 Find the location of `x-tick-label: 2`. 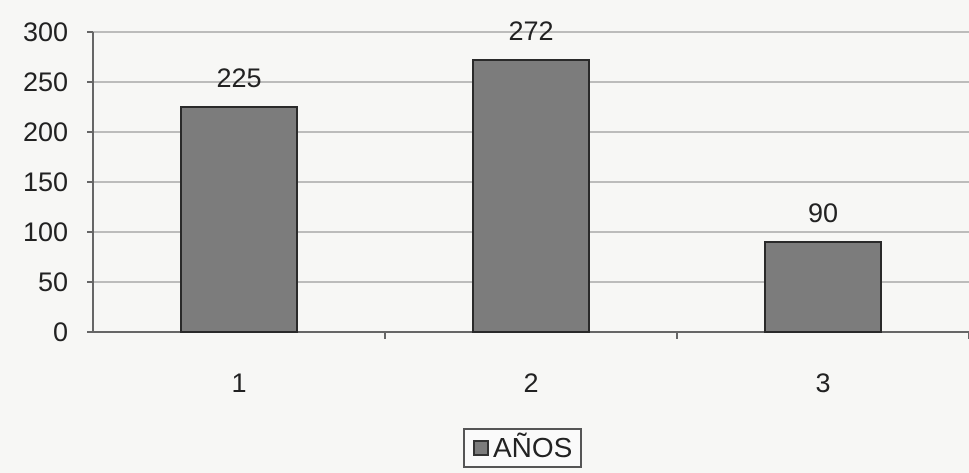

x-tick-label: 2 is located at coordinates (530, 383).